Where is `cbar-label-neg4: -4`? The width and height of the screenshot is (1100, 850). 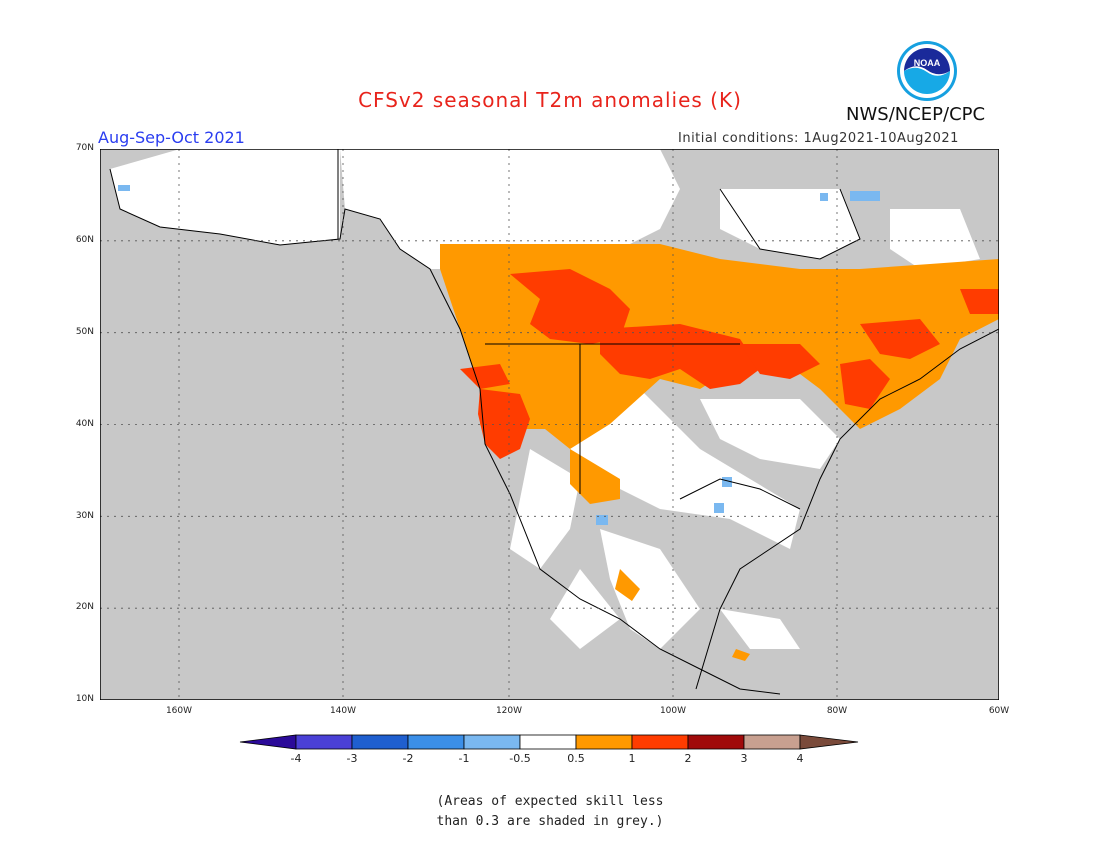
cbar-label-neg4: -4 is located at coordinates (296, 758).